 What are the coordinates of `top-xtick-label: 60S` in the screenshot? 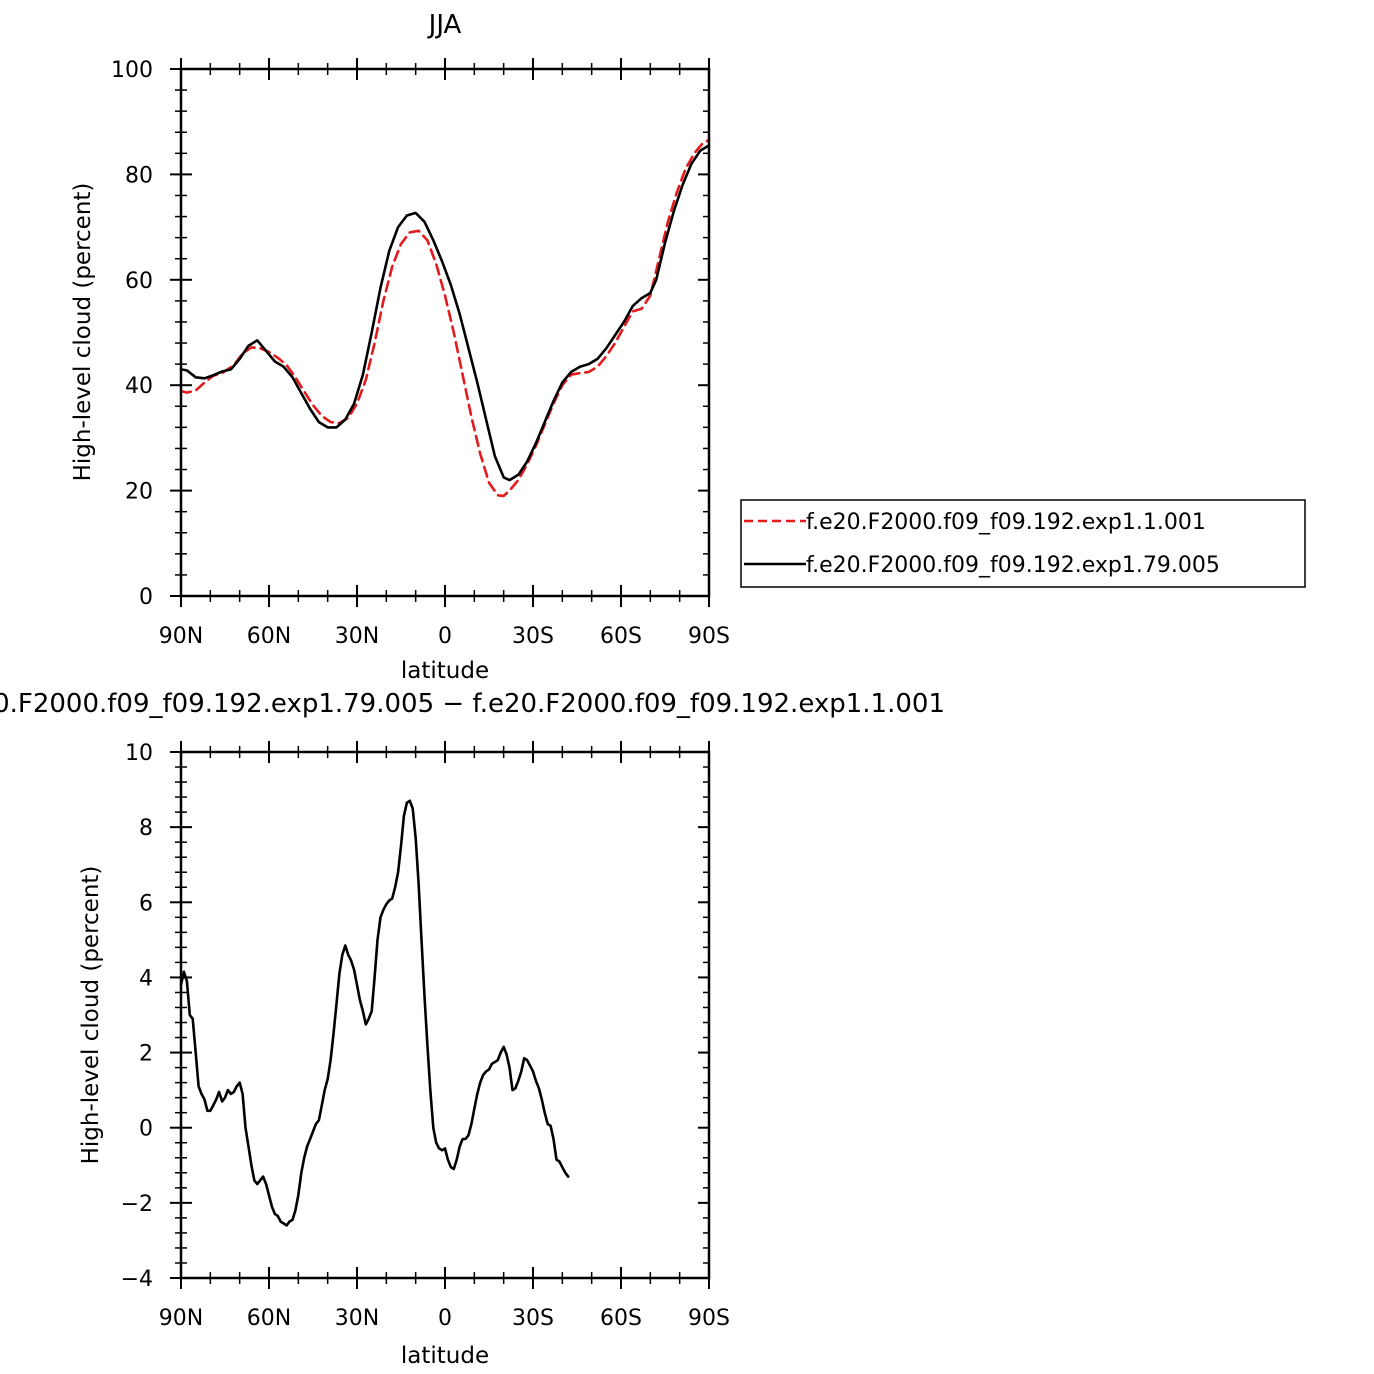 It's located at (621, 636).